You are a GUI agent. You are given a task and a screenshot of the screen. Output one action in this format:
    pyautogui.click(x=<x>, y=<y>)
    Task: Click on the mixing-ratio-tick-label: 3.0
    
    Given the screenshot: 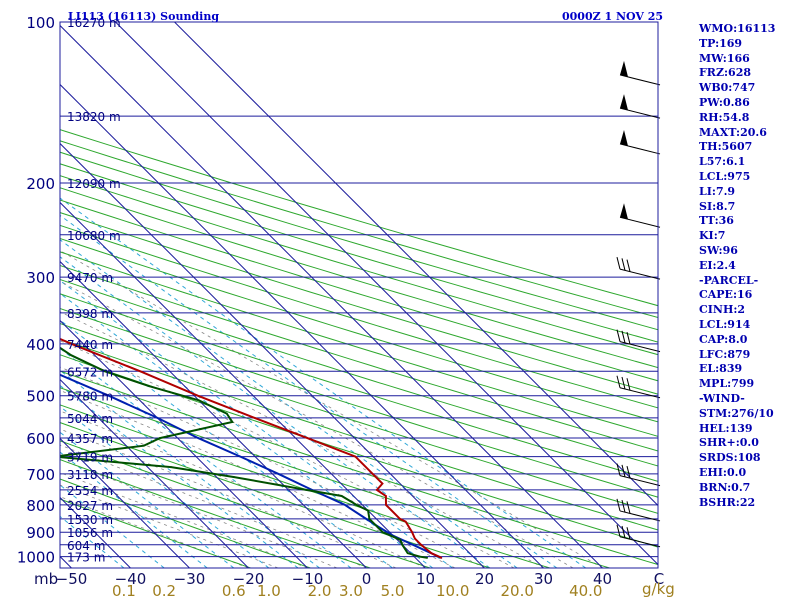 What is the action you would take?
    pyautogui.click(x=351, y=591)
    